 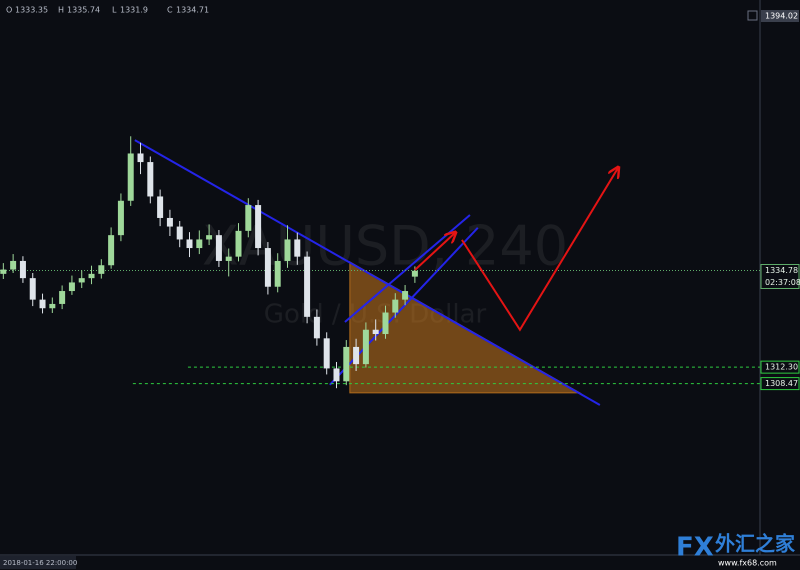 What do you see at coordinates (134, 10) in the screenshot?
I see `ohlc-value: 1331.9` at bounding box center [134, 10].